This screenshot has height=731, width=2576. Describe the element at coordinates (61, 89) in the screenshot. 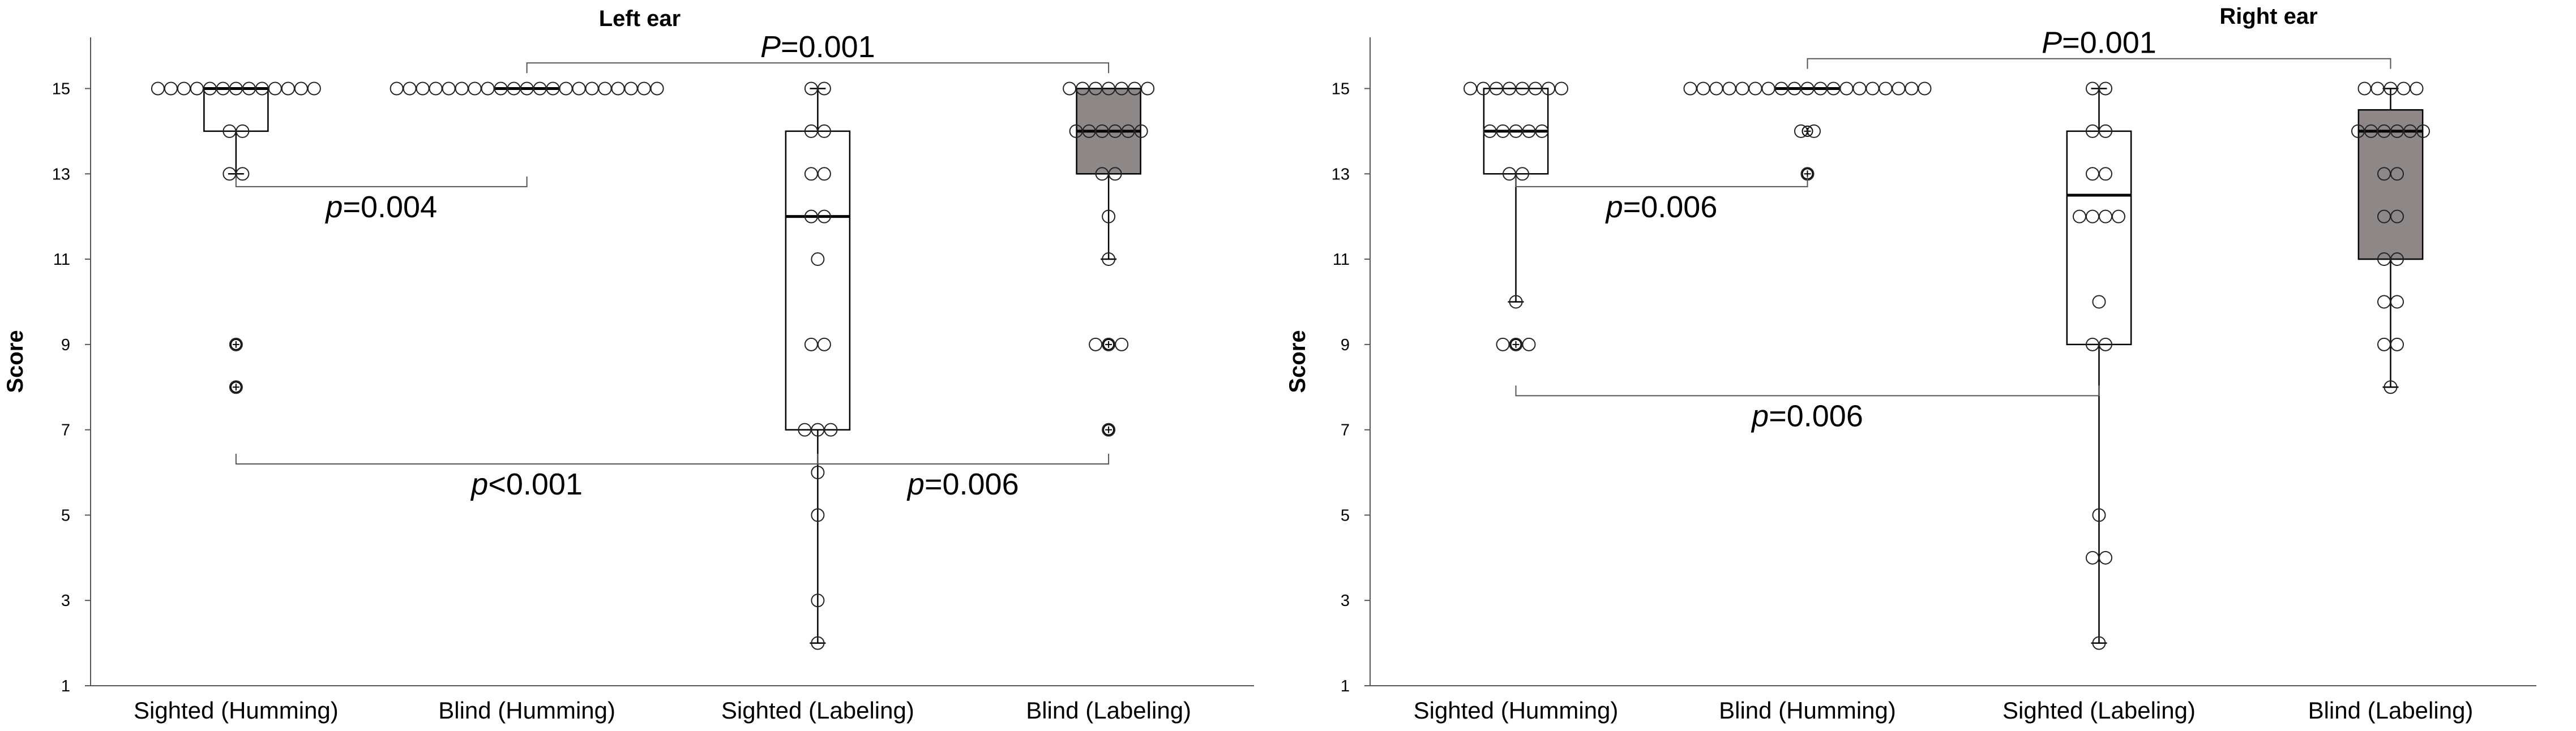

I see `y-tick-label: 15` at that location.